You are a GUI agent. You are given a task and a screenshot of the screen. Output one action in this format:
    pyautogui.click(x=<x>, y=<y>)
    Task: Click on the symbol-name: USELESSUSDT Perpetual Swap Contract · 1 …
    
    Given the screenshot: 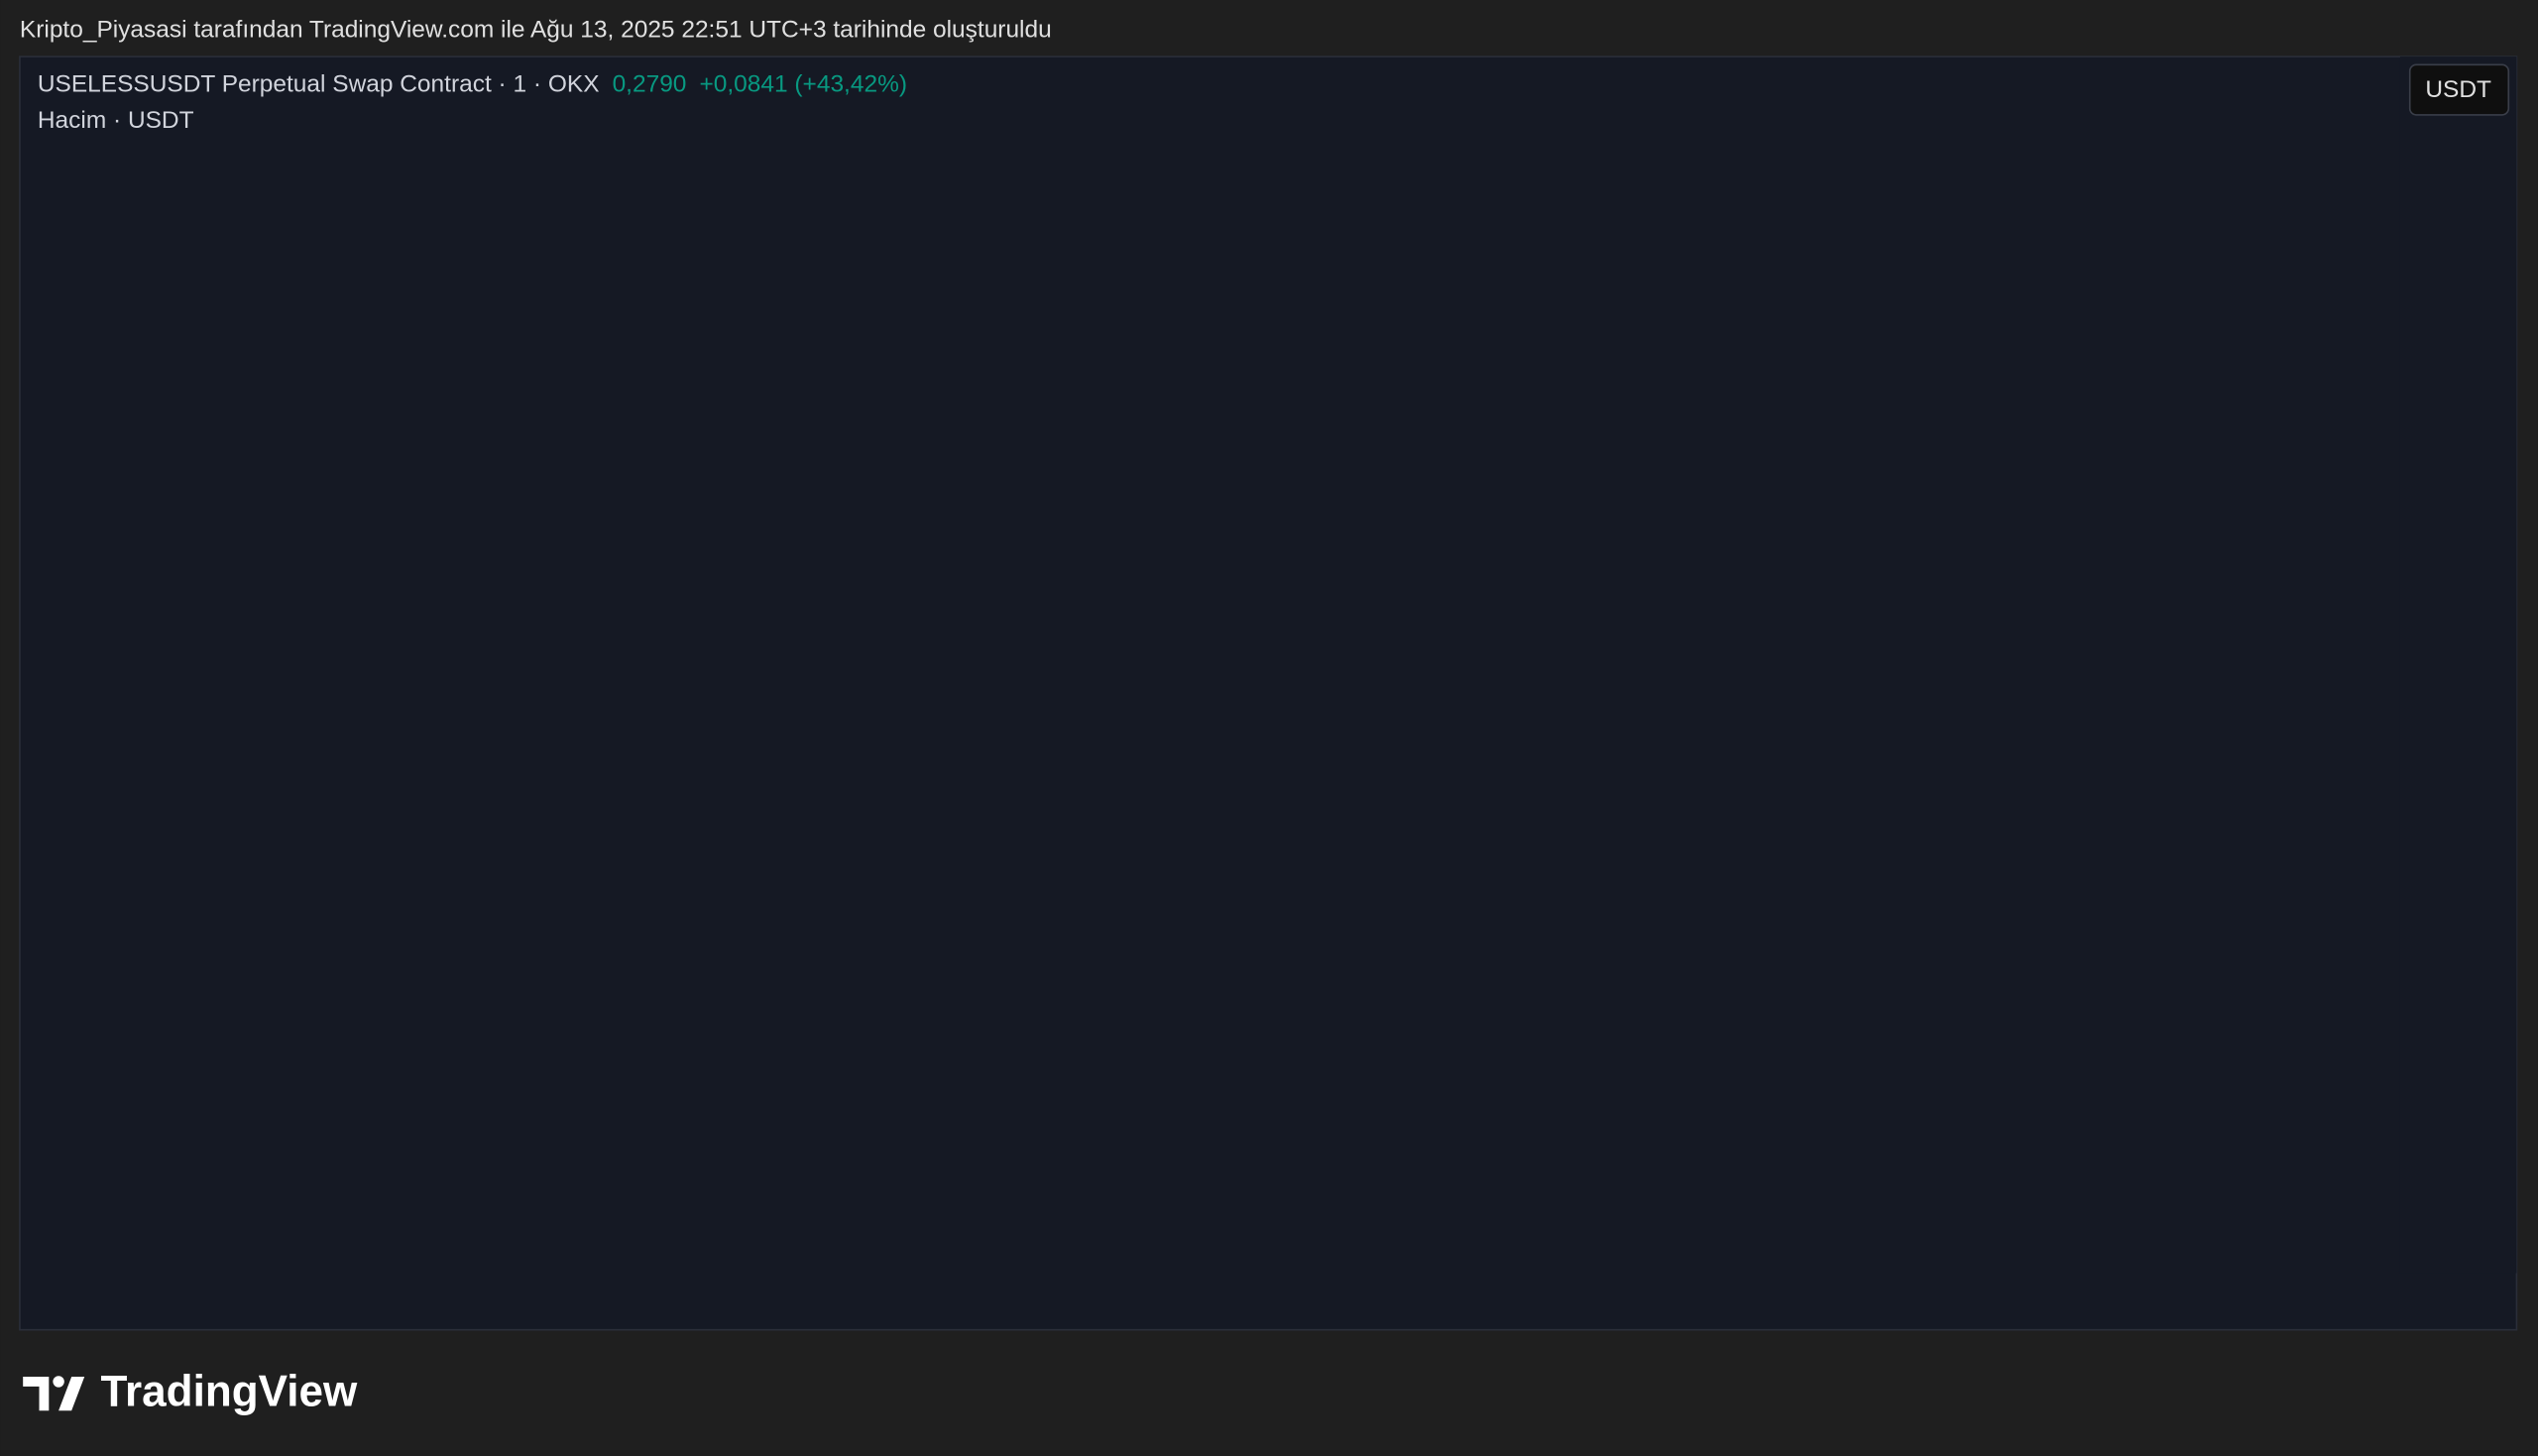 What is the action you would take?
    pyautogui.click(x=319, y=84)
    